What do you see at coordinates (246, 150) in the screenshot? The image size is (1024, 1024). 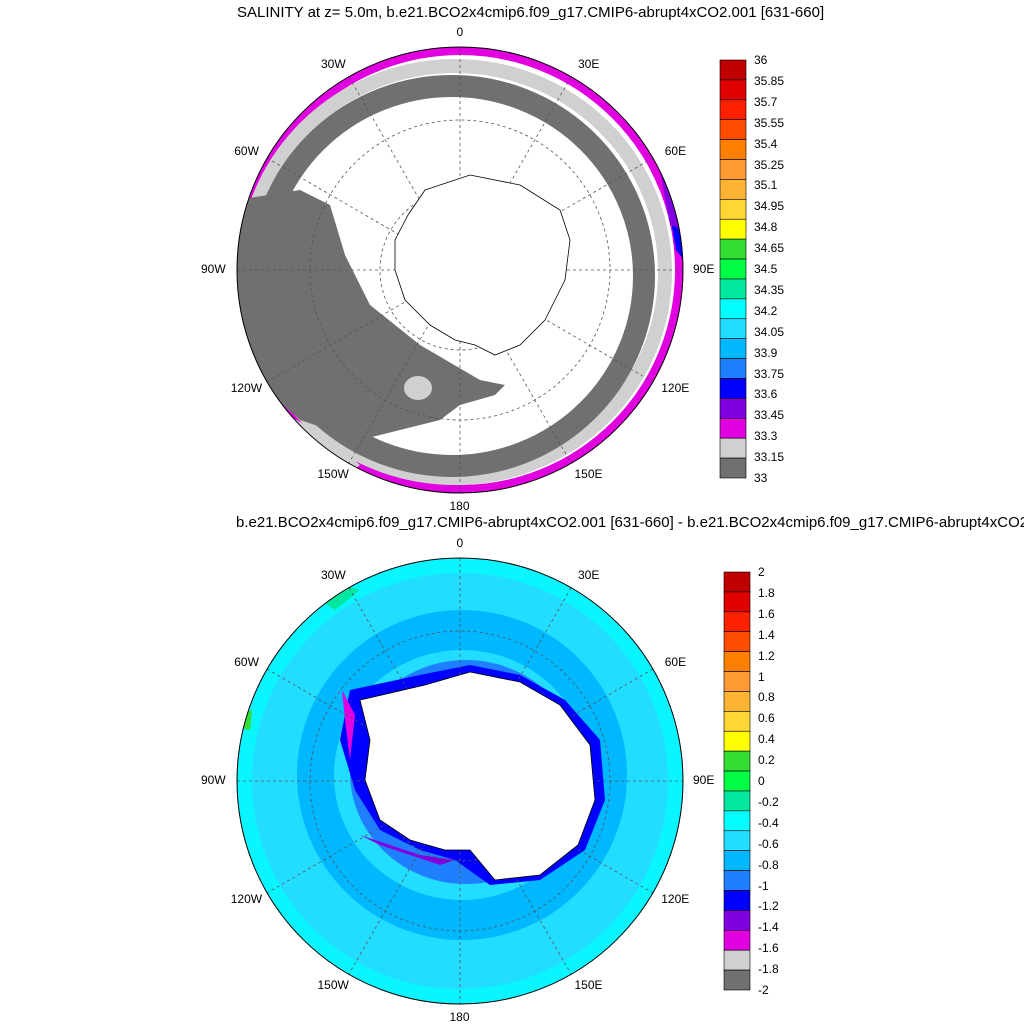 I see `lon-label: 60W` at bounding box center [246, 150].